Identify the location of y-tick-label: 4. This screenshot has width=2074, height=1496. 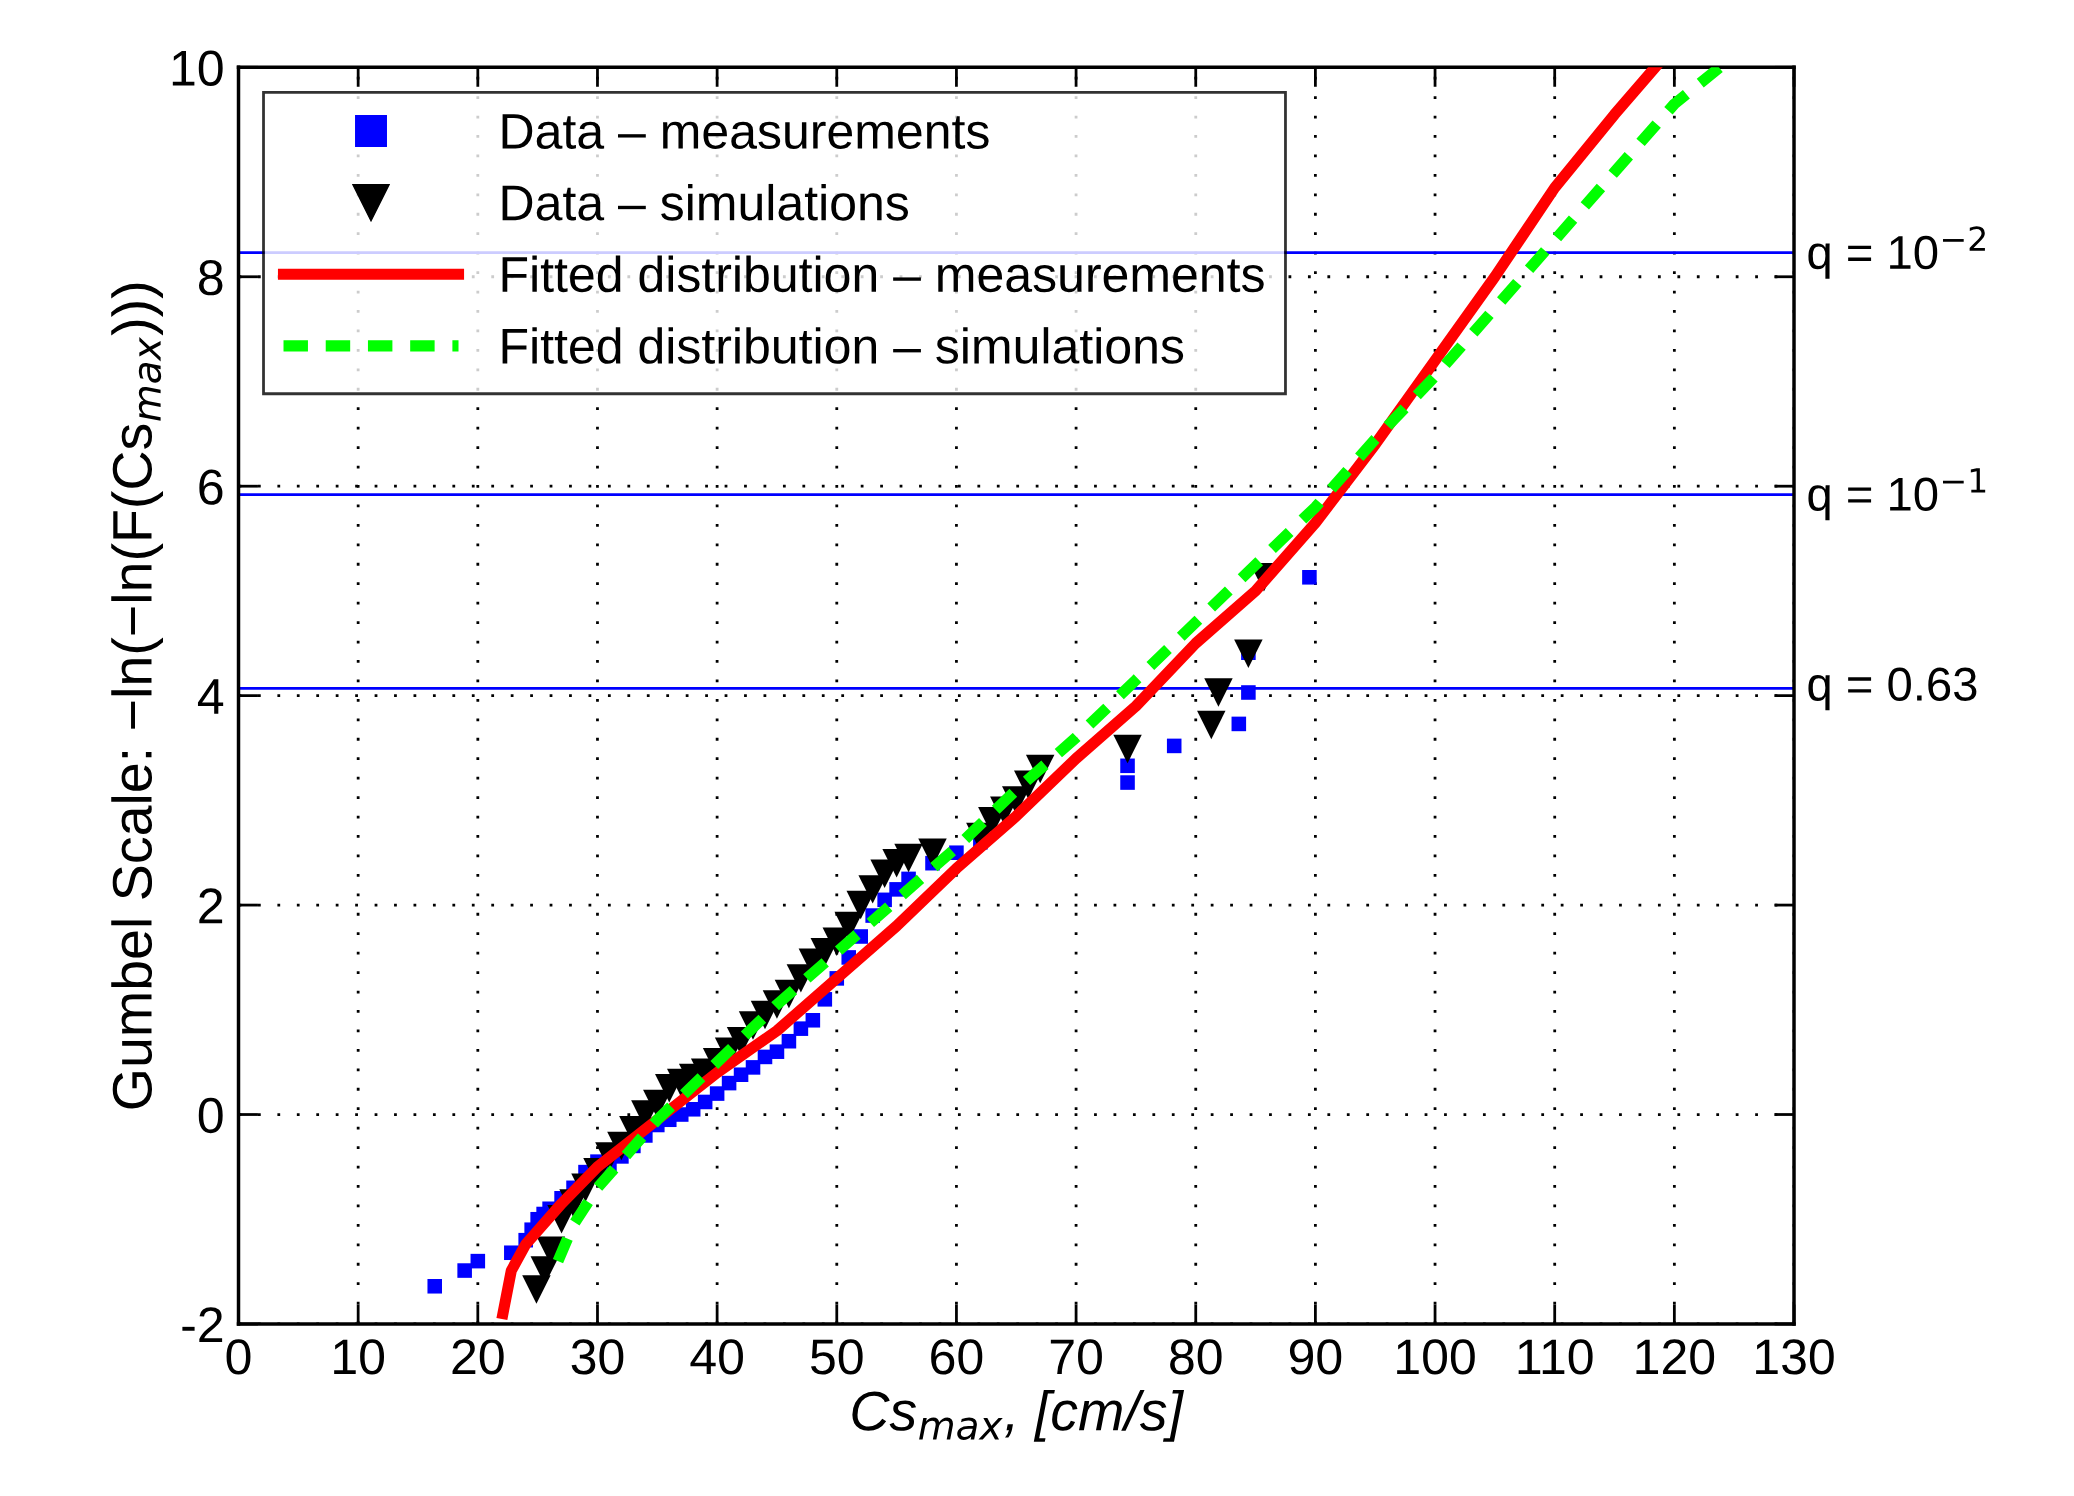
(210, 696).